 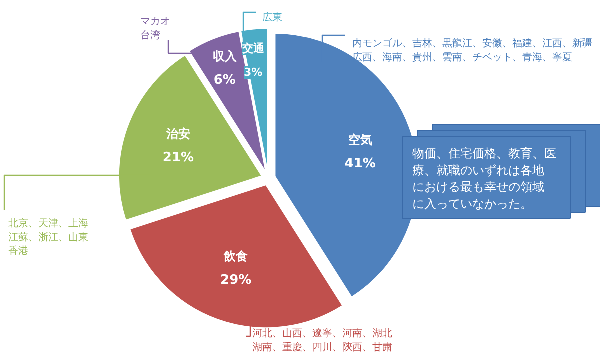 What do you see at coordinates (225, 80) in the screenshot?
I see `data-label: 6%` at bounding box center [225, 80].